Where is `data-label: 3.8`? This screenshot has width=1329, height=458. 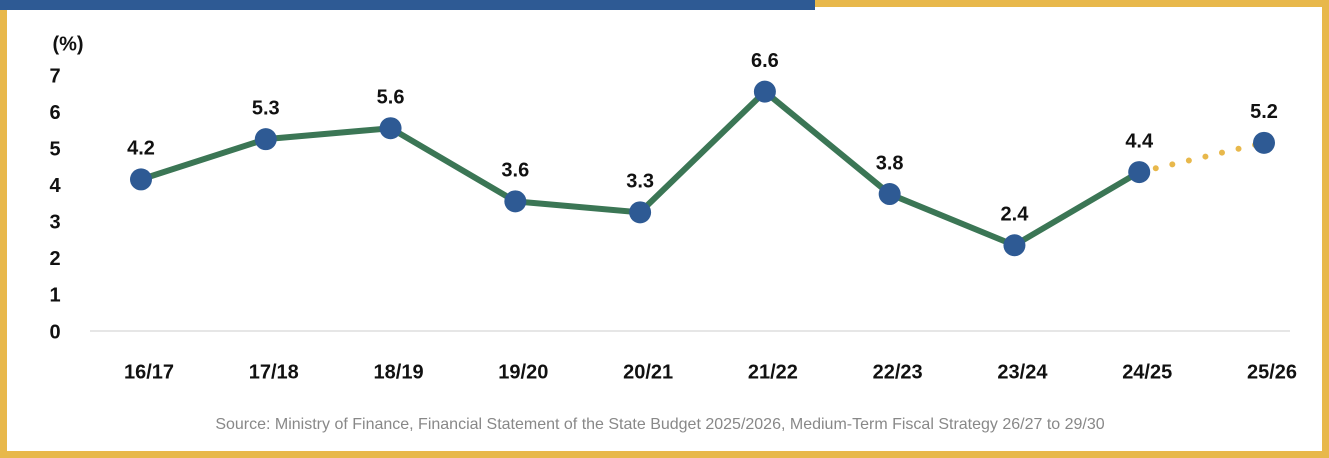 data-label: 3.8 is located at coordinates (890, 163).